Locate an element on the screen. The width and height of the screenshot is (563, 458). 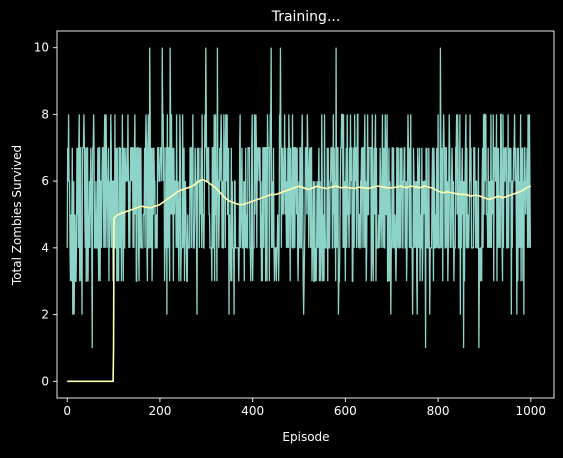
x-axis-label: Episode is located at coordinates (305, 437).